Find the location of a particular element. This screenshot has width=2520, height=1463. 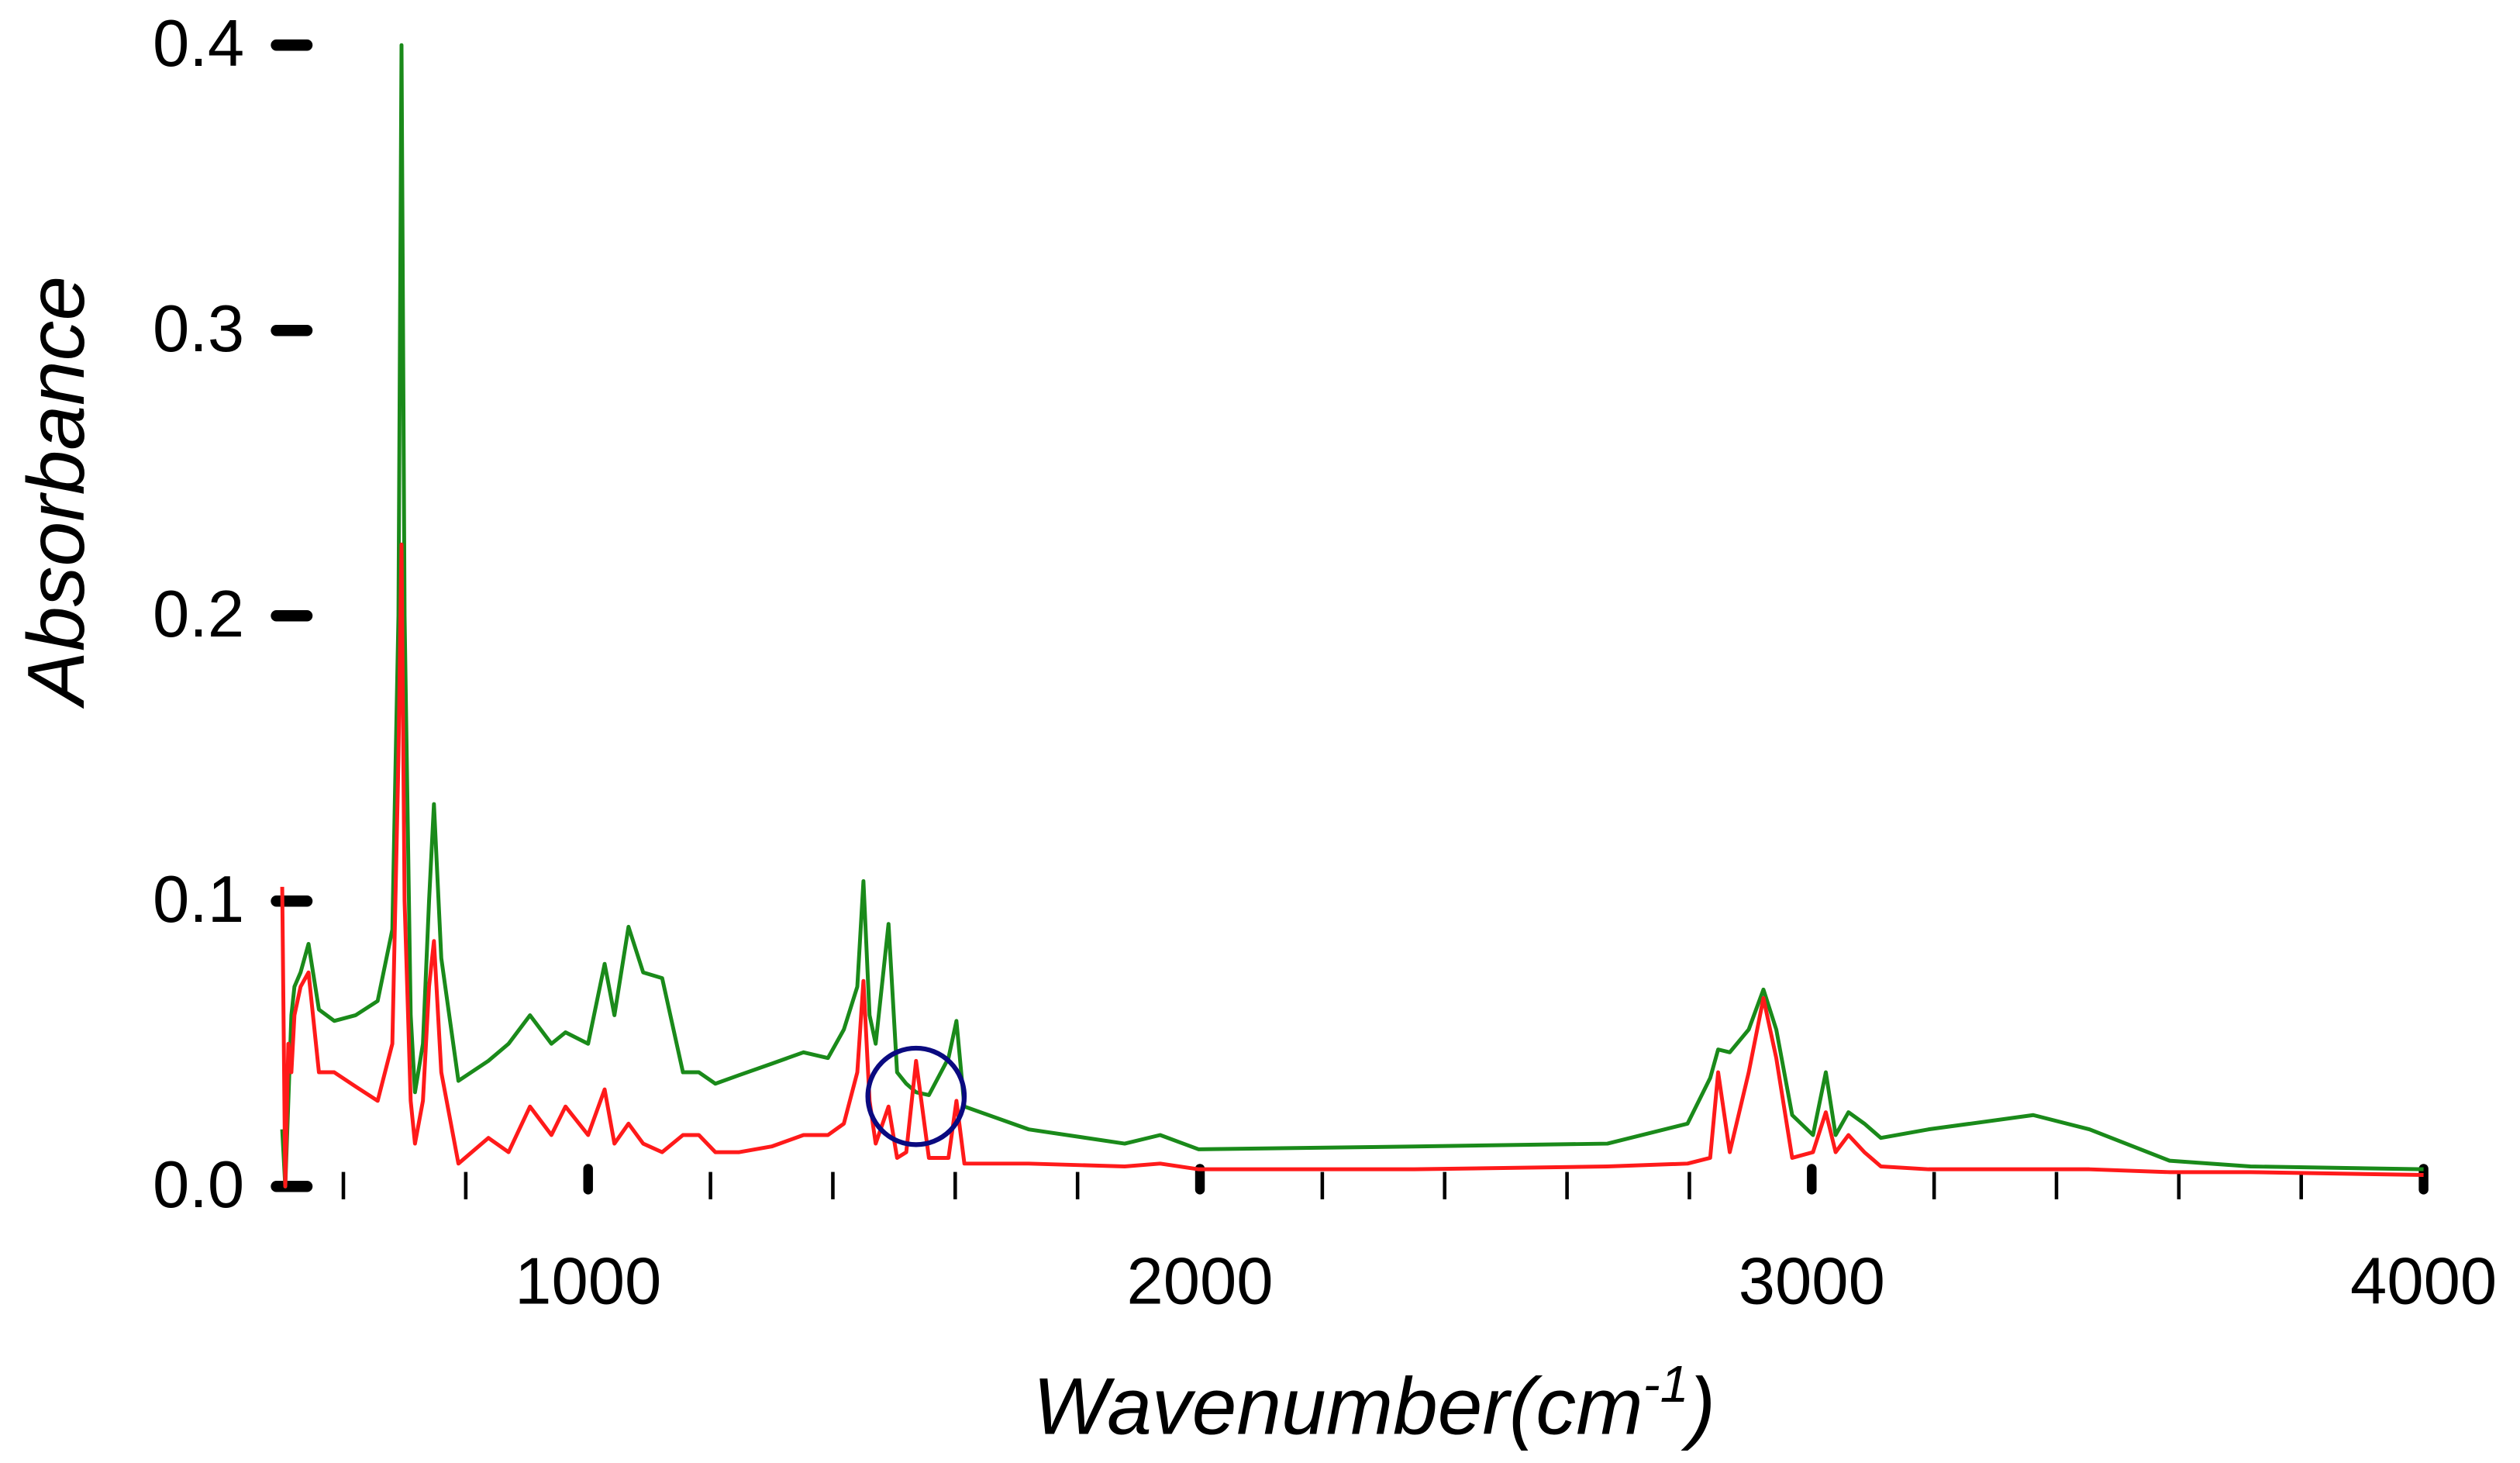

y-tick-label: 0.4 is located at coordinates (199, 44).